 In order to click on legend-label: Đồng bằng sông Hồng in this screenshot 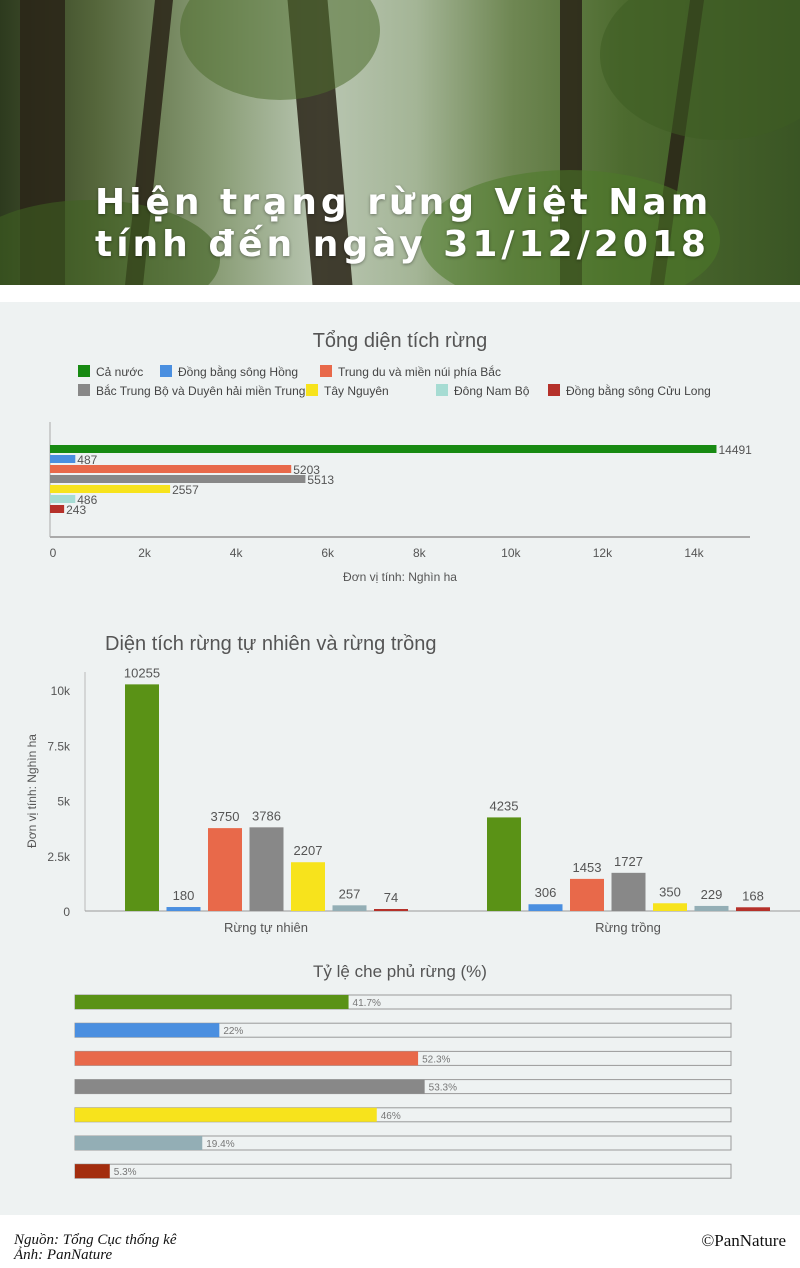, I will do `click(238, 371)`.